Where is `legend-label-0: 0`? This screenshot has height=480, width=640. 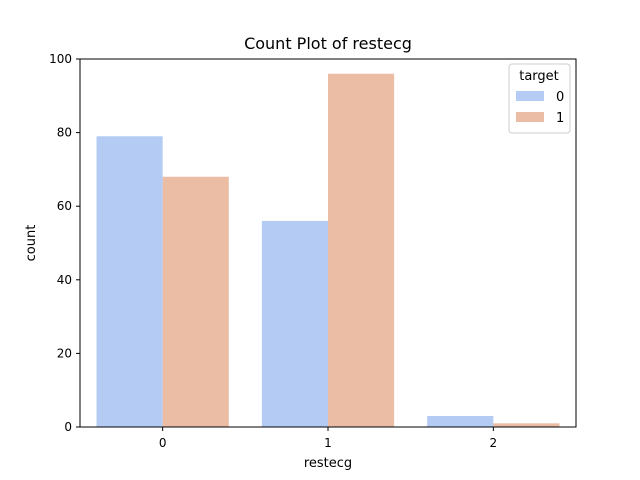 legend-label-0: 0 is located at coordinates (560, 97).